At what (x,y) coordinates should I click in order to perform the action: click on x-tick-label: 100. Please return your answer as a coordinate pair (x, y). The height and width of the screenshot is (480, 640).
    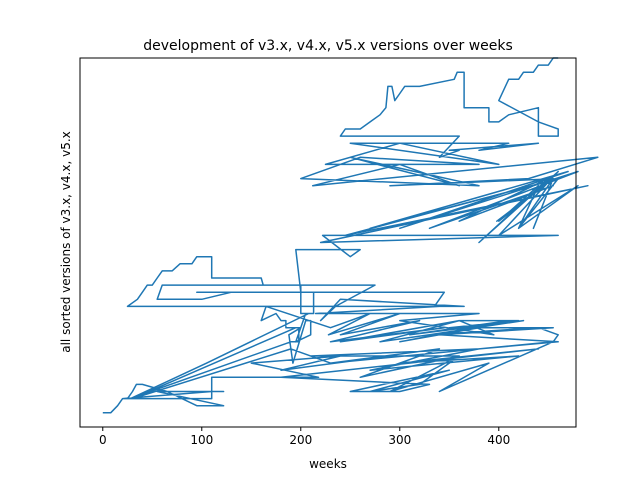
    Looking at the image, I should click on (201, 440).